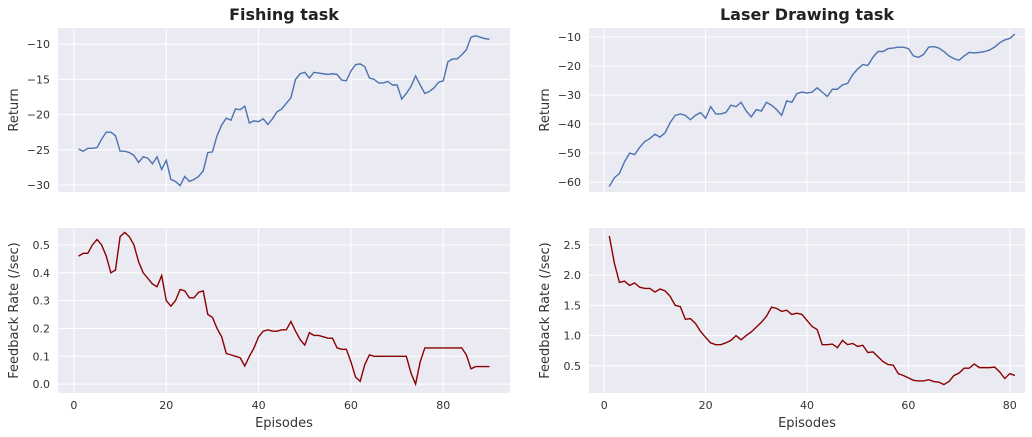 Image resolution: width=1032 pixels, height=437 pixels. What do you see at coordinates (573, 336) in the screenshot?
I see `y-tick-label: 1.0` at bounding box center [573, 336].